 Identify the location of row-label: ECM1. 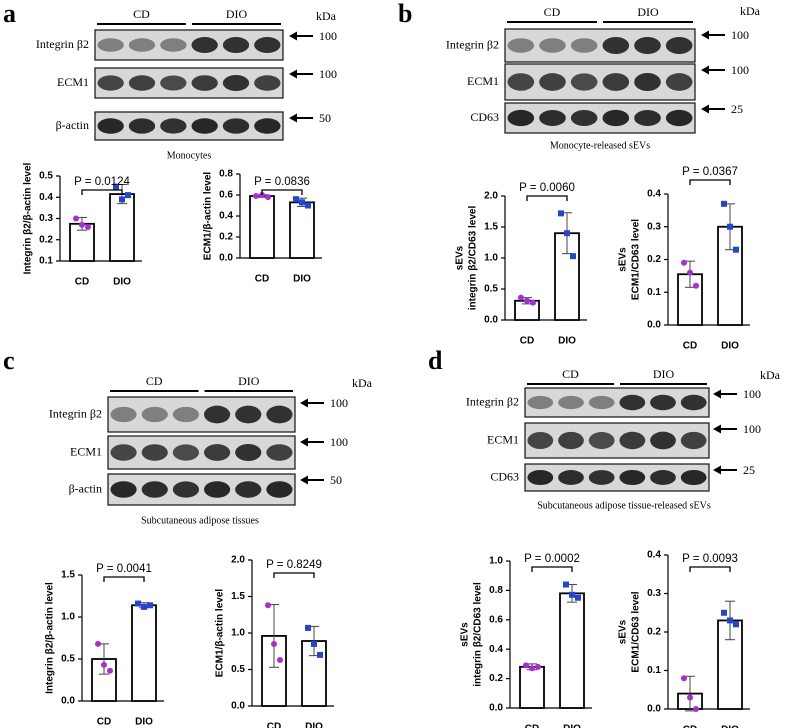
(483, 81).